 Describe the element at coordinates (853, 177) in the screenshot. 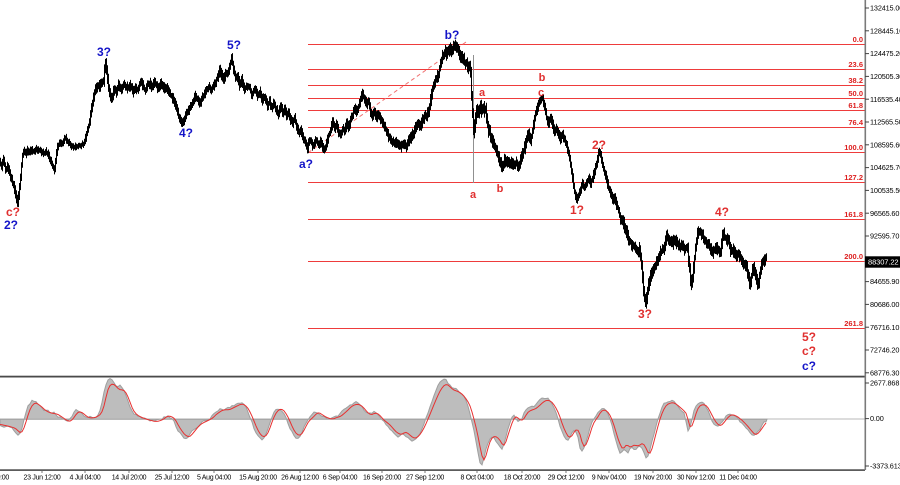

I see `svg-text: 127.2` at that location.